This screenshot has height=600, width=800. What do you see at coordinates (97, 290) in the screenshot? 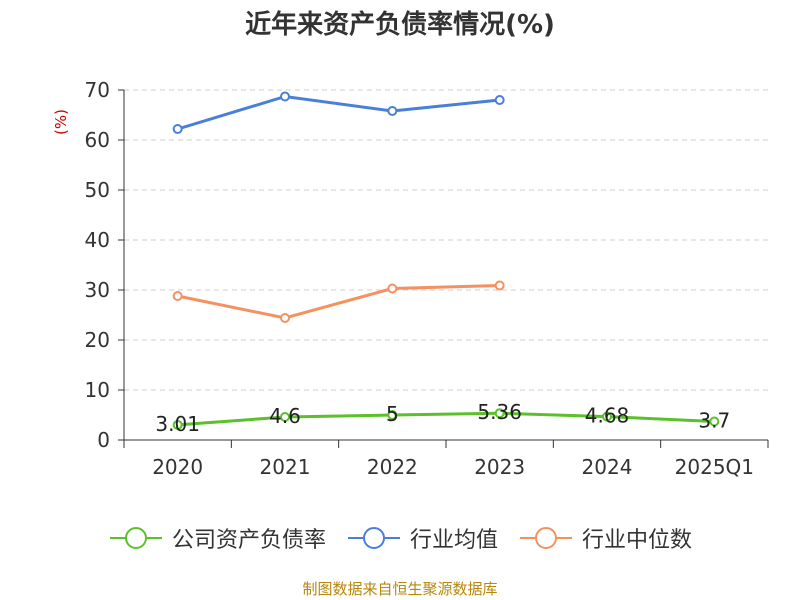
I see `y-tick-label: 30` at bounding box center [97, 290].